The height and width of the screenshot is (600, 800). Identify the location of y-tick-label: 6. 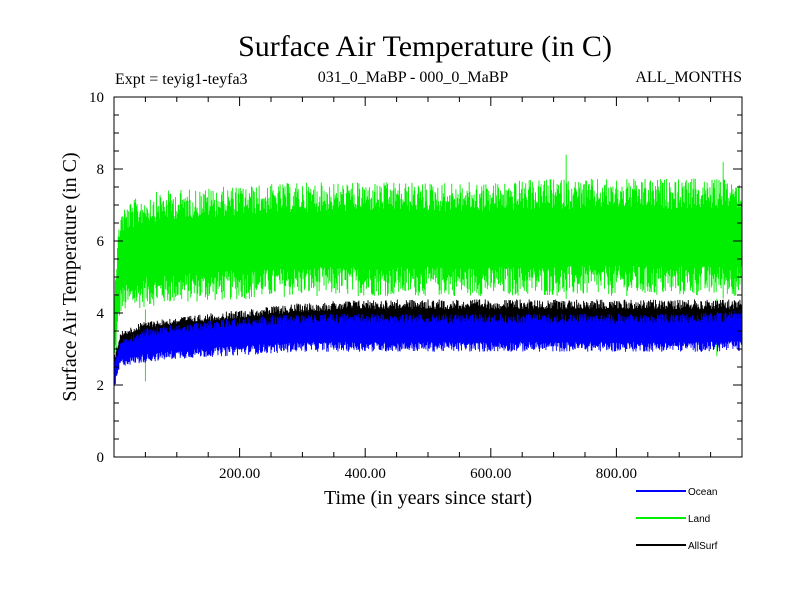
(101, 242).